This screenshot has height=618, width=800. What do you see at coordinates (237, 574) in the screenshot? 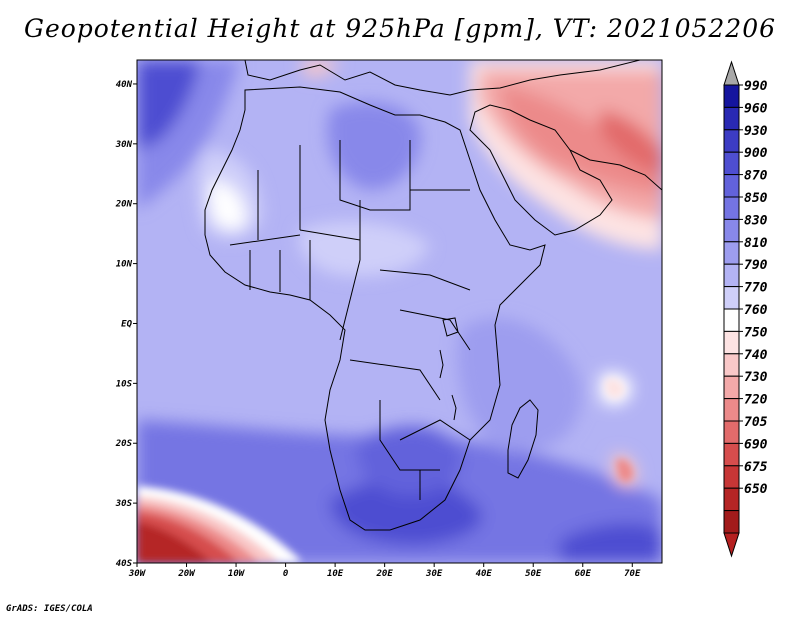
I see `lon-tick-label: 10W` at bounding box center [237, 574].